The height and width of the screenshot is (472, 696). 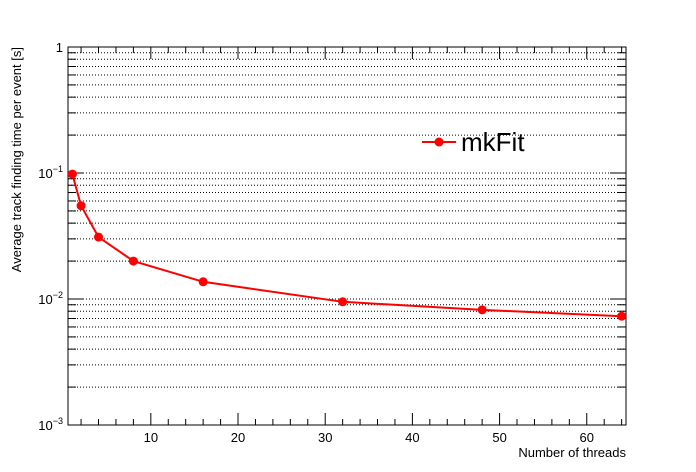 What do you see at coordinates (238, 437) in the screenshot?
I see `x-tick-label: 20` at bounding box center [238, 437].